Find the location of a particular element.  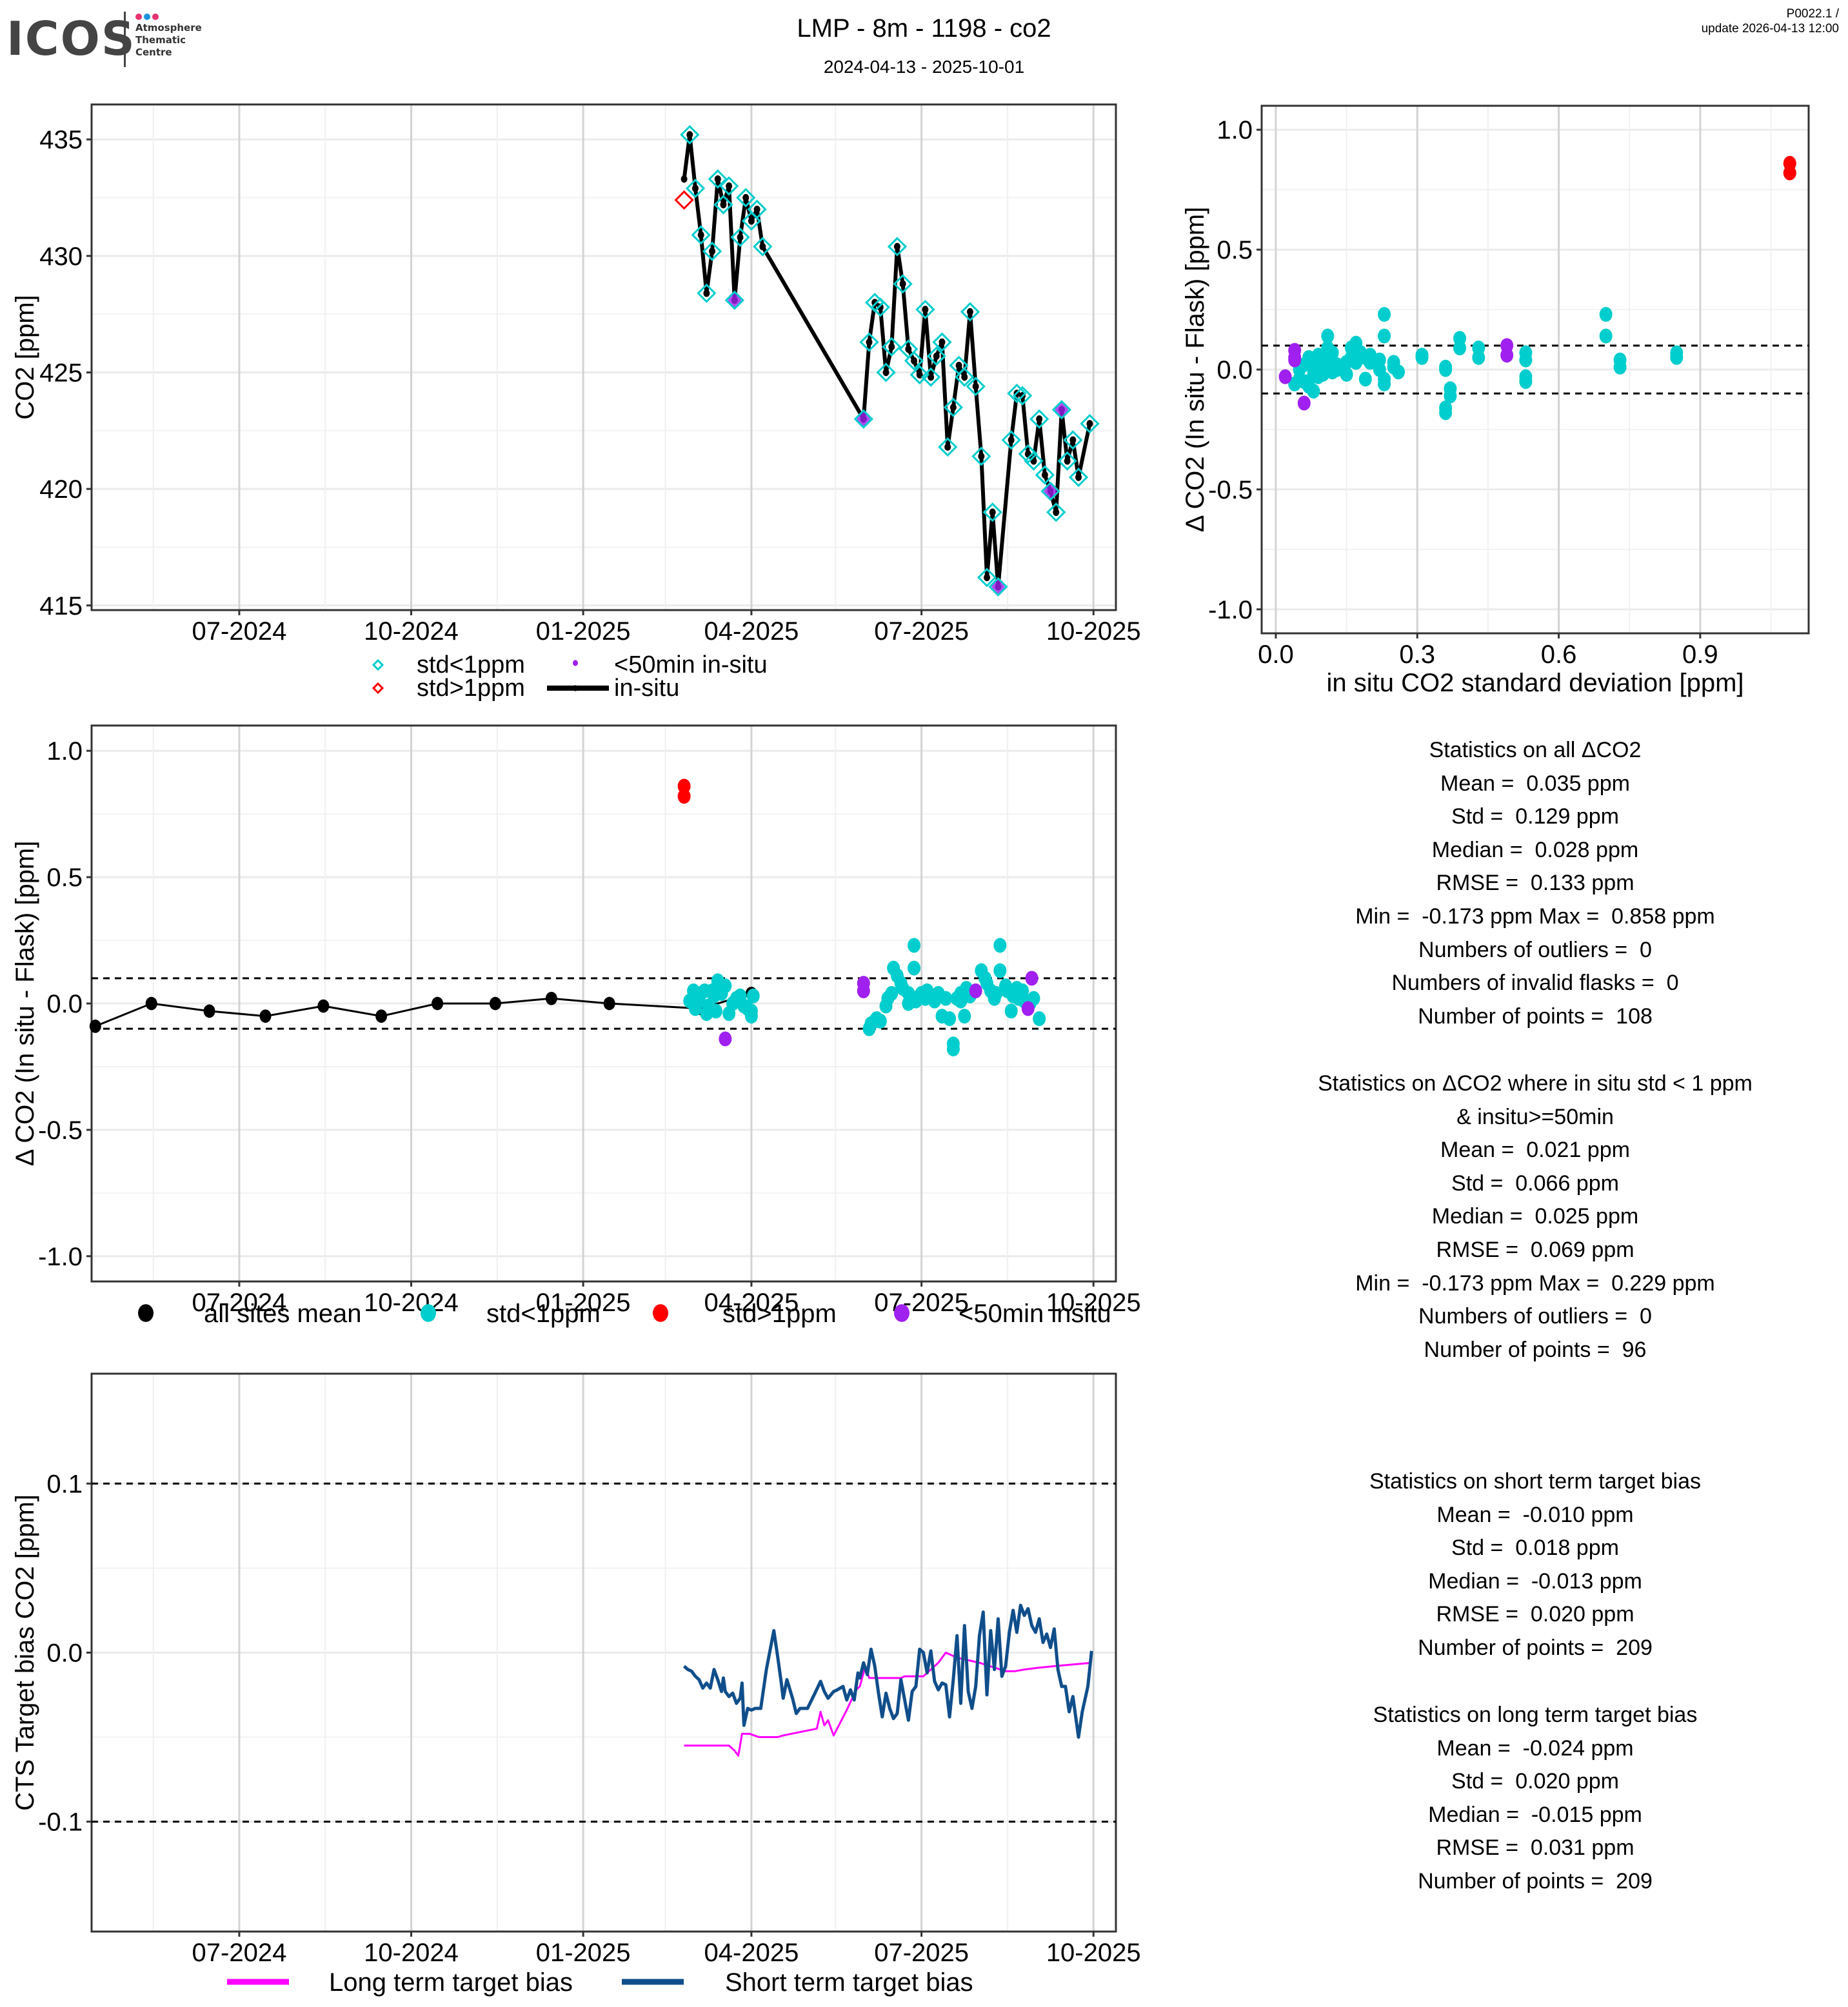

y-tick-label: -0.5 is located at coordinates (1230, 490).